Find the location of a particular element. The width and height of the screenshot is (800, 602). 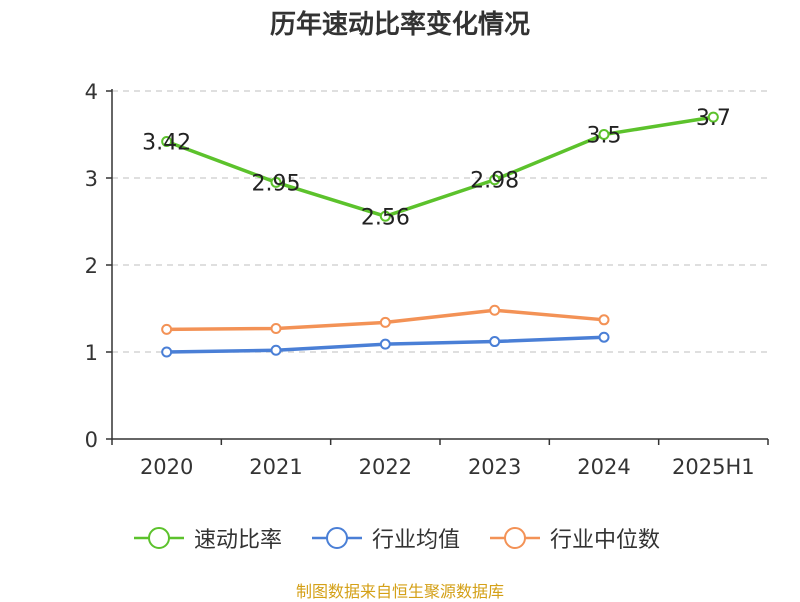

y-tick-label: 0 is located at coordinates (91, 440).